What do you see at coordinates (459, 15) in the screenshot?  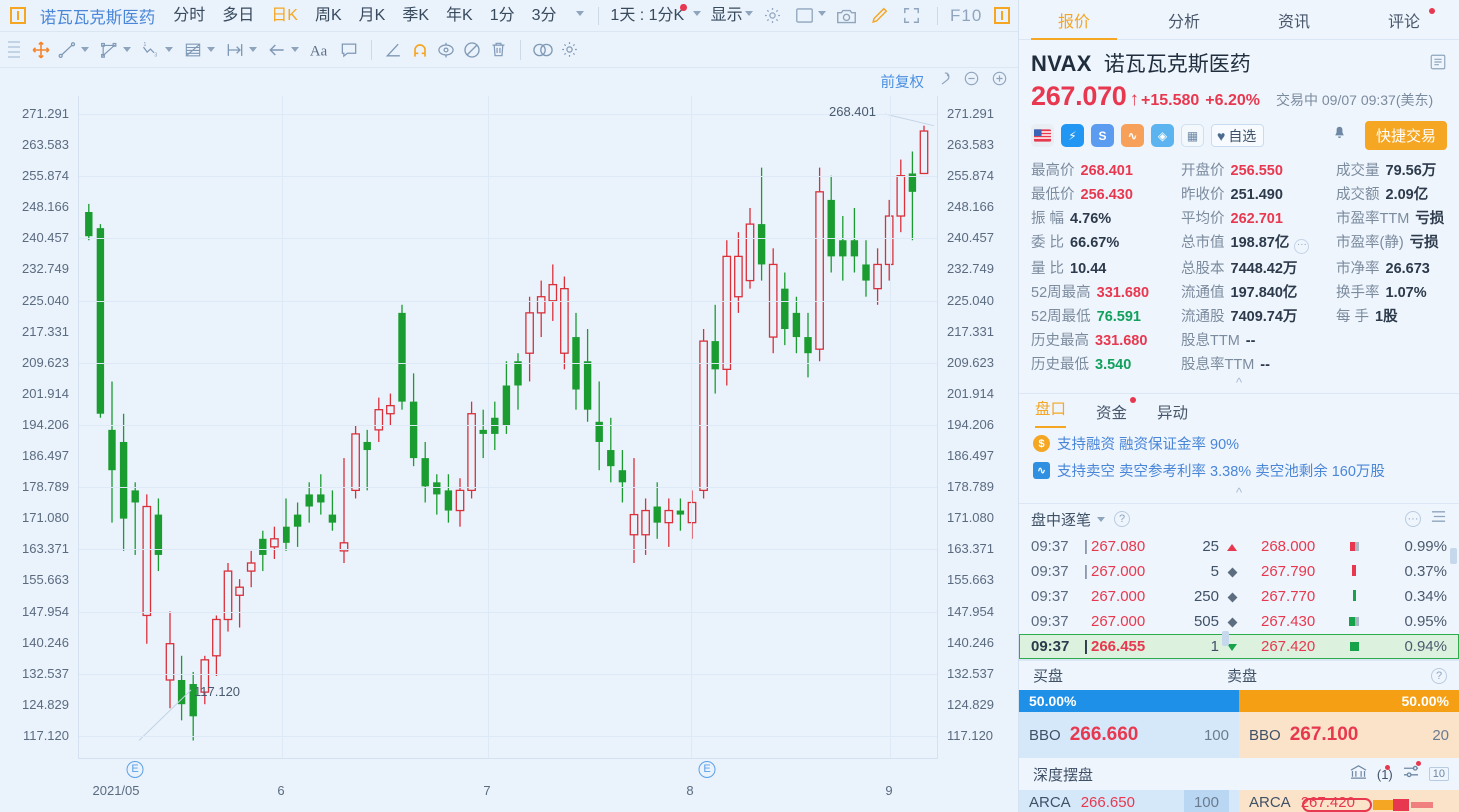 I see `period-yeark: 年K` at bounding box center [459, 15].